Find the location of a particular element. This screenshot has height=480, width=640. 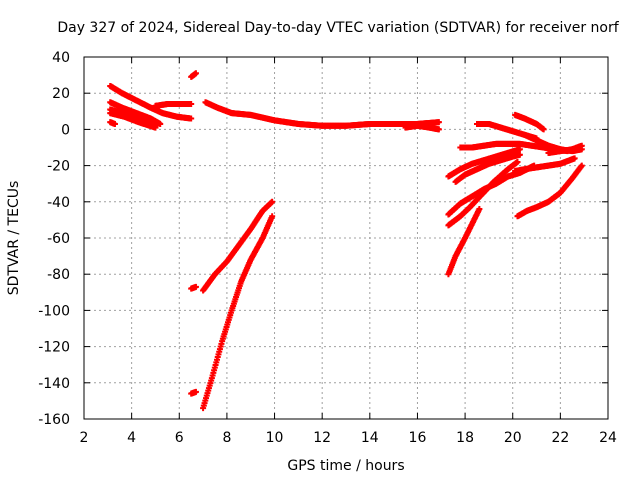

x-axis-label: GPS time / hours is located at coordinates (345, 466).